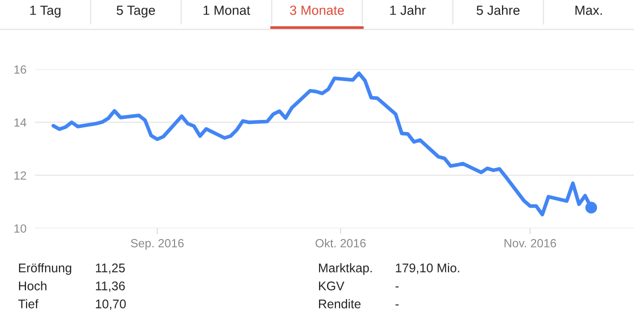 The width and height of the screenshot is (634, 325). What do you see at coordinates (111, 305) in the screenshot?
I see `text: 10,70` at bounding box center [111, 305].